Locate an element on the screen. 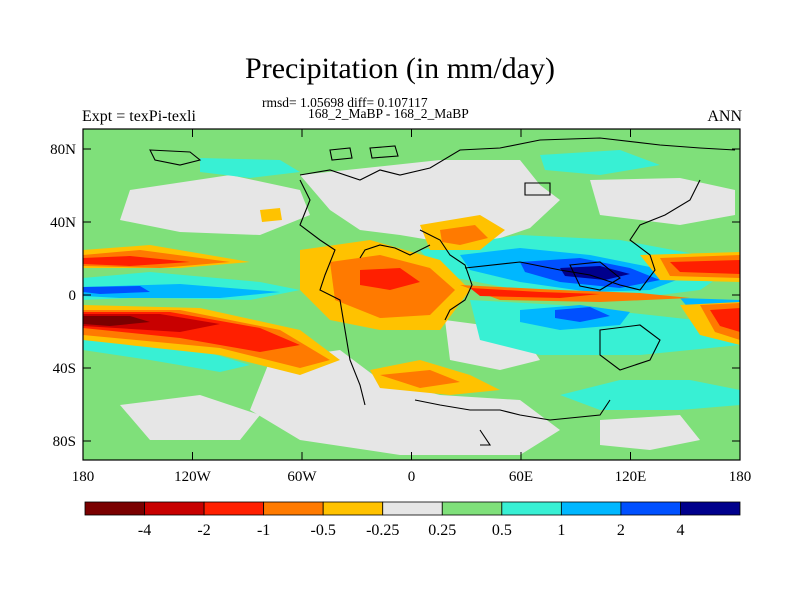 The image size is (800, 600). season-label: ANN is located at coordinates (724, 116).